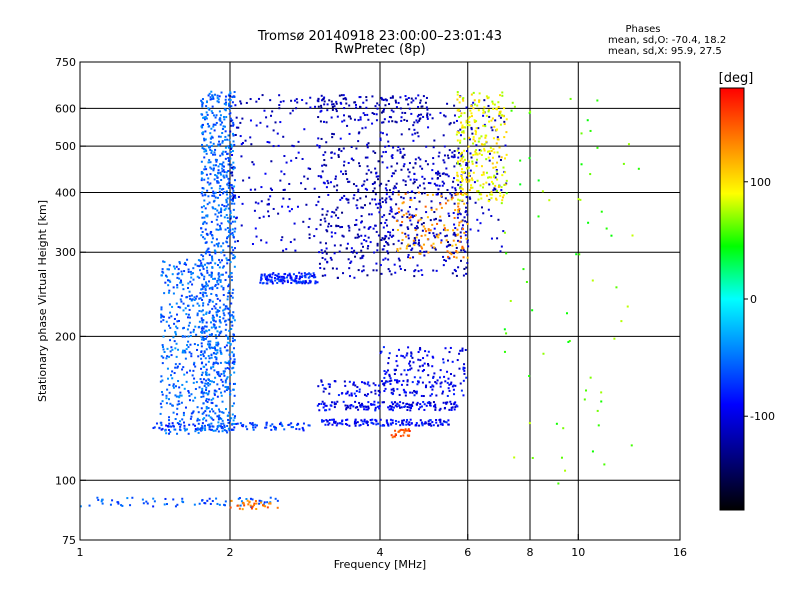 The width and height of the screenshot is (800, 600). What do you see at coordinates (65, 336) in the screenshot?
I see `y-tick-label-2: 200` at bounding box center [65, 336].